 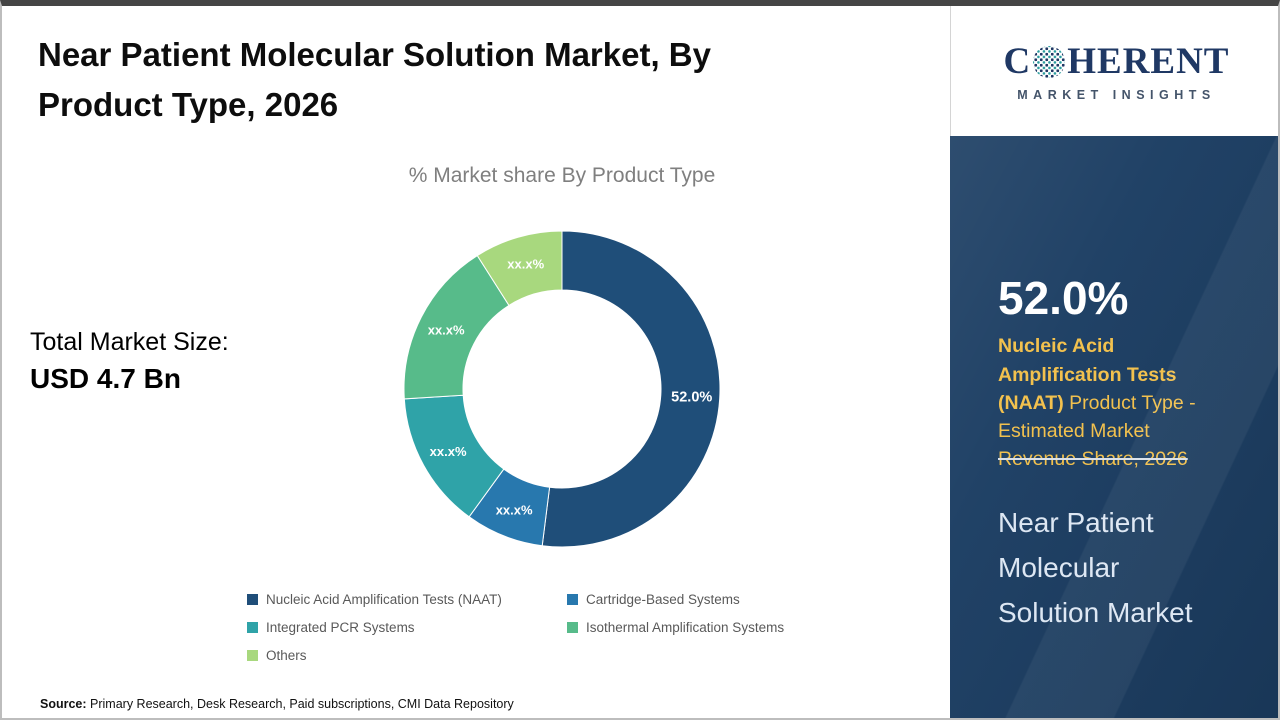 I want to click on total-market-size-label: Total Market Size:, so click(x=129, y=342).